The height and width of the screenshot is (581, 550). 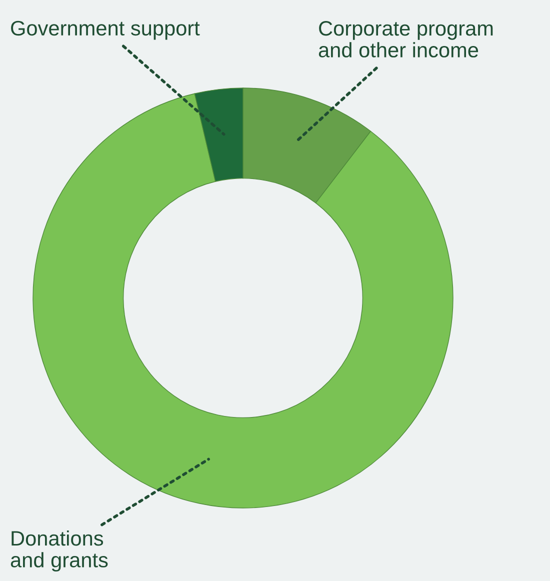 I want to click on slice-label: Government support, so click(x=105, y=30).